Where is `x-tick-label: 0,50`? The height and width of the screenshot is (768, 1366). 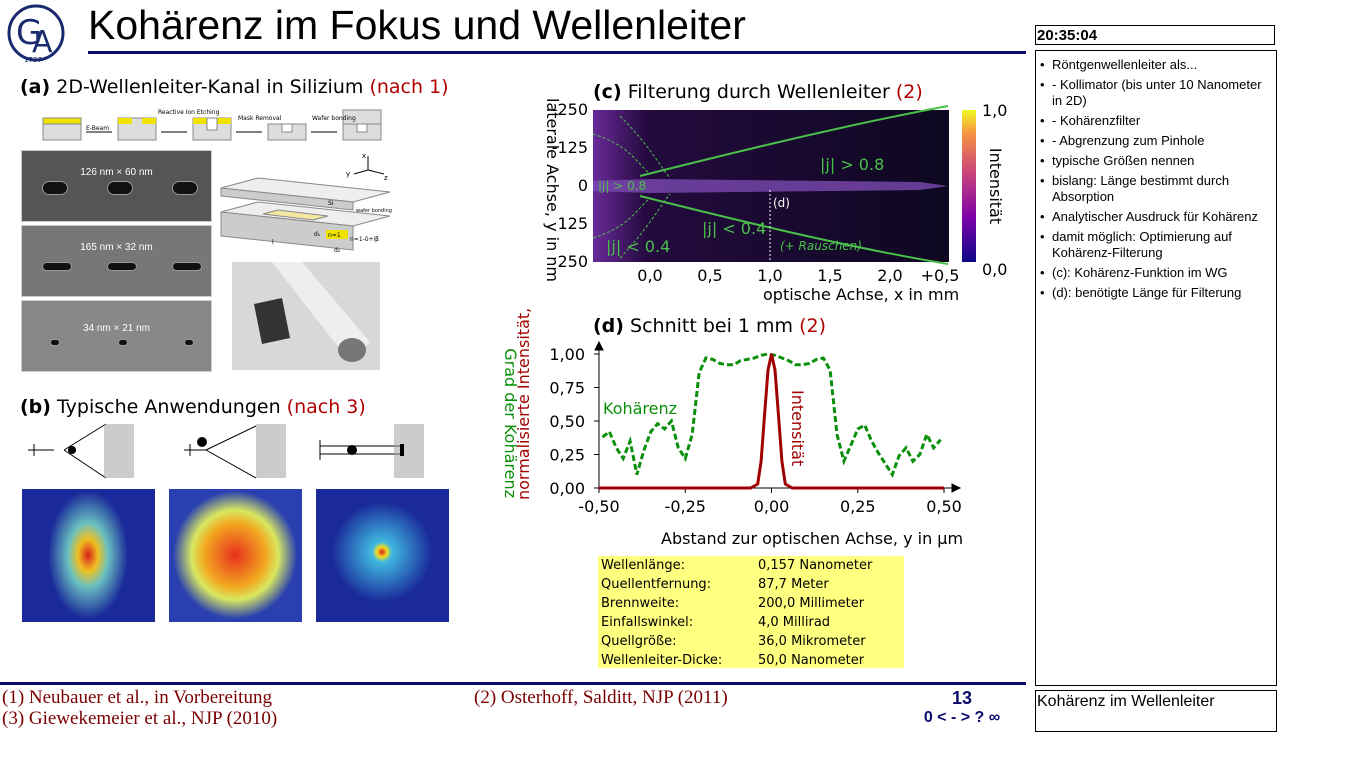 x-tick-label: 0,50 is located at coordinates (944, 506).